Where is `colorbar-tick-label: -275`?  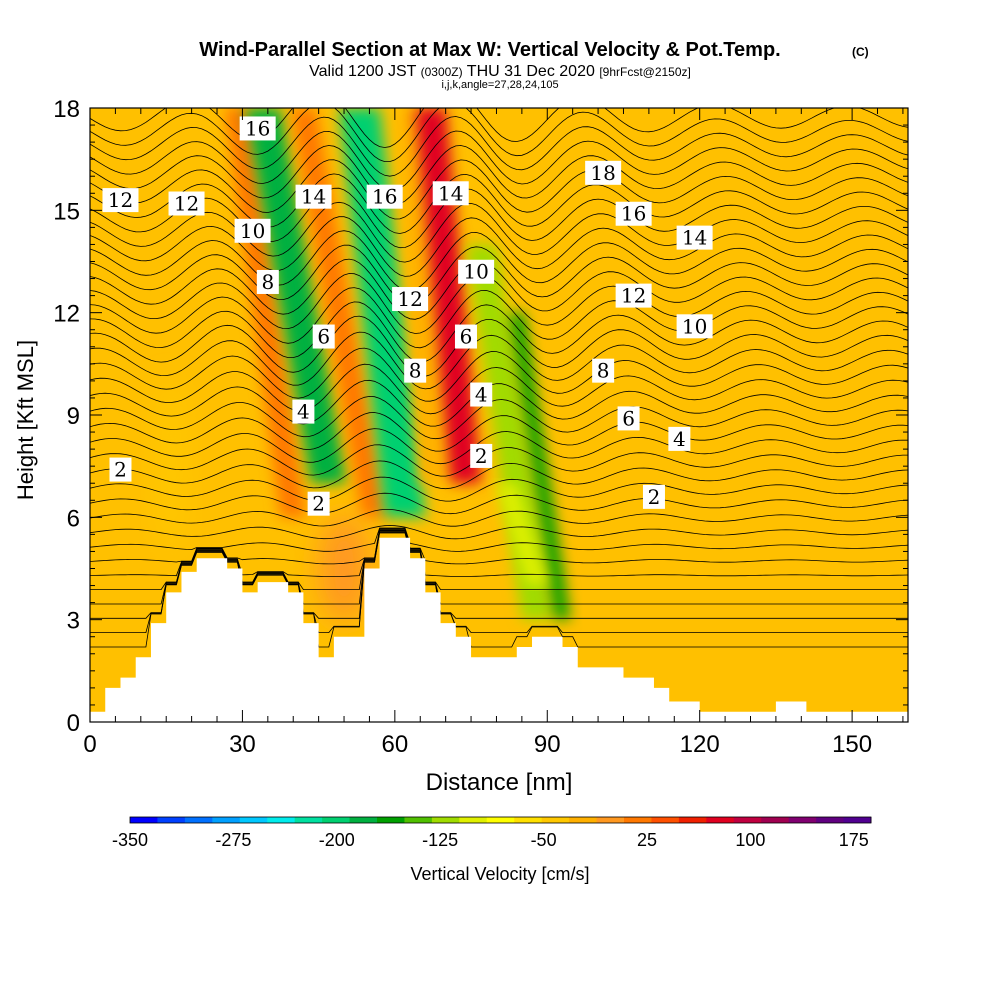 colorbar-tick-label: -275 is located at coordinates (233, 840).